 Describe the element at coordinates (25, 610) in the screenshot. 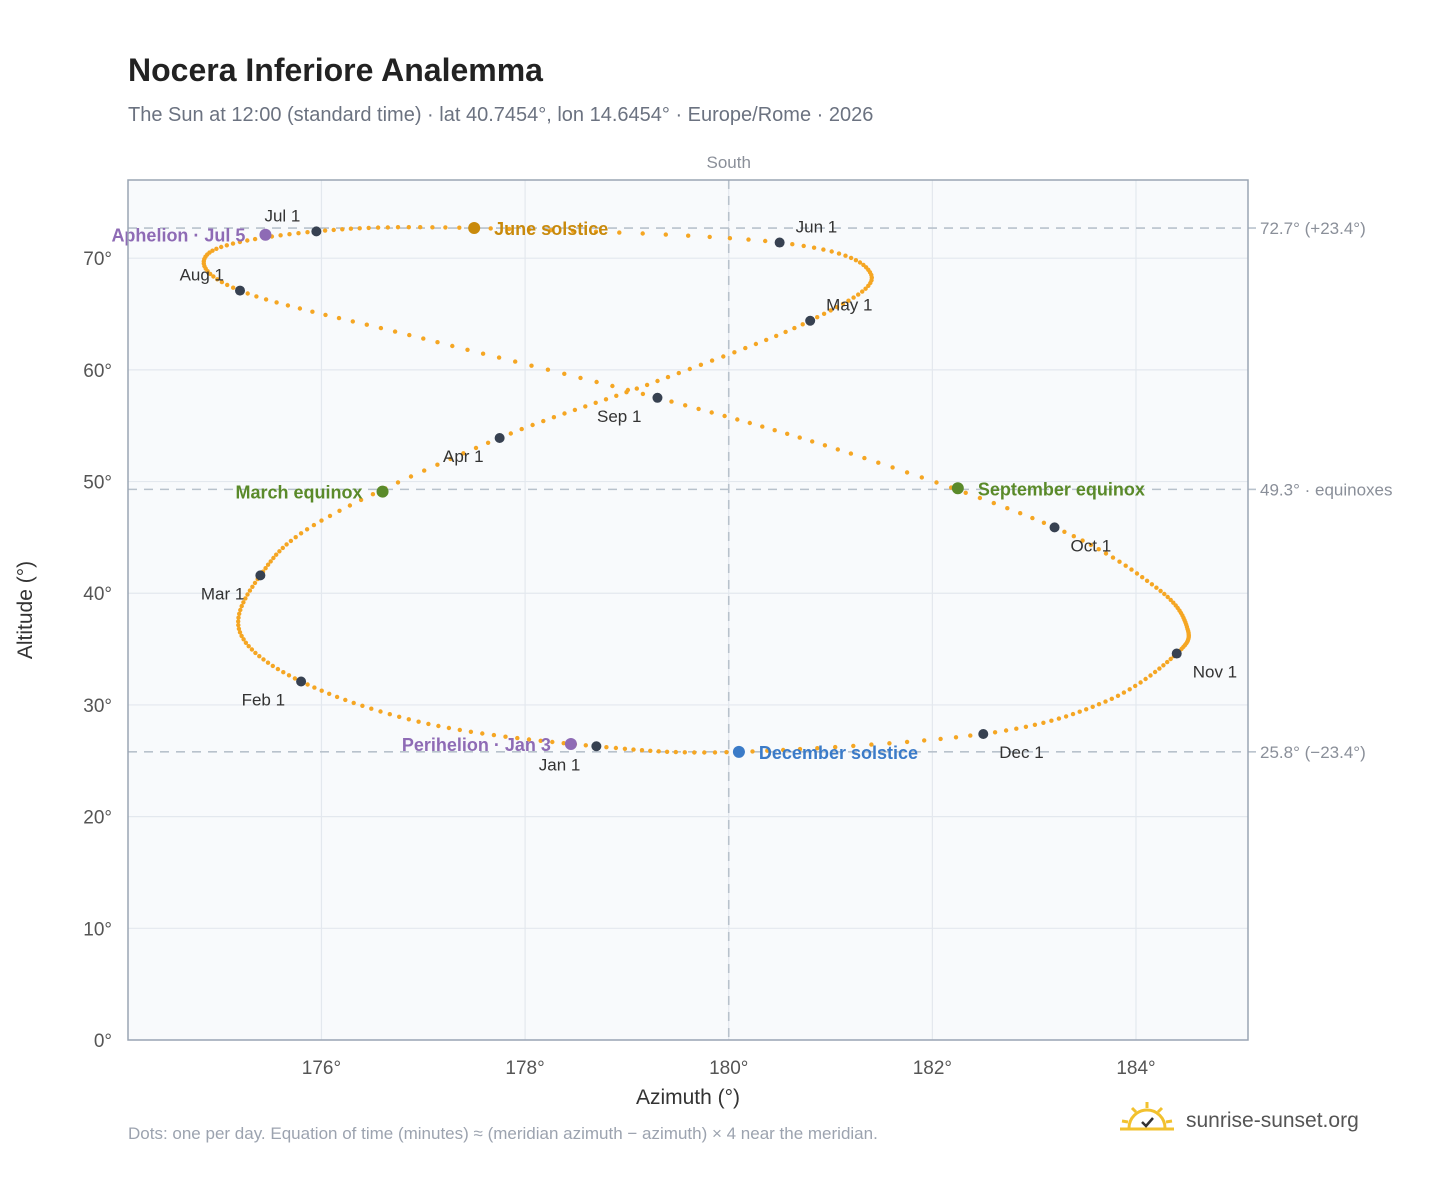

I see `y-axis-label: Altitude (°)` at that location.